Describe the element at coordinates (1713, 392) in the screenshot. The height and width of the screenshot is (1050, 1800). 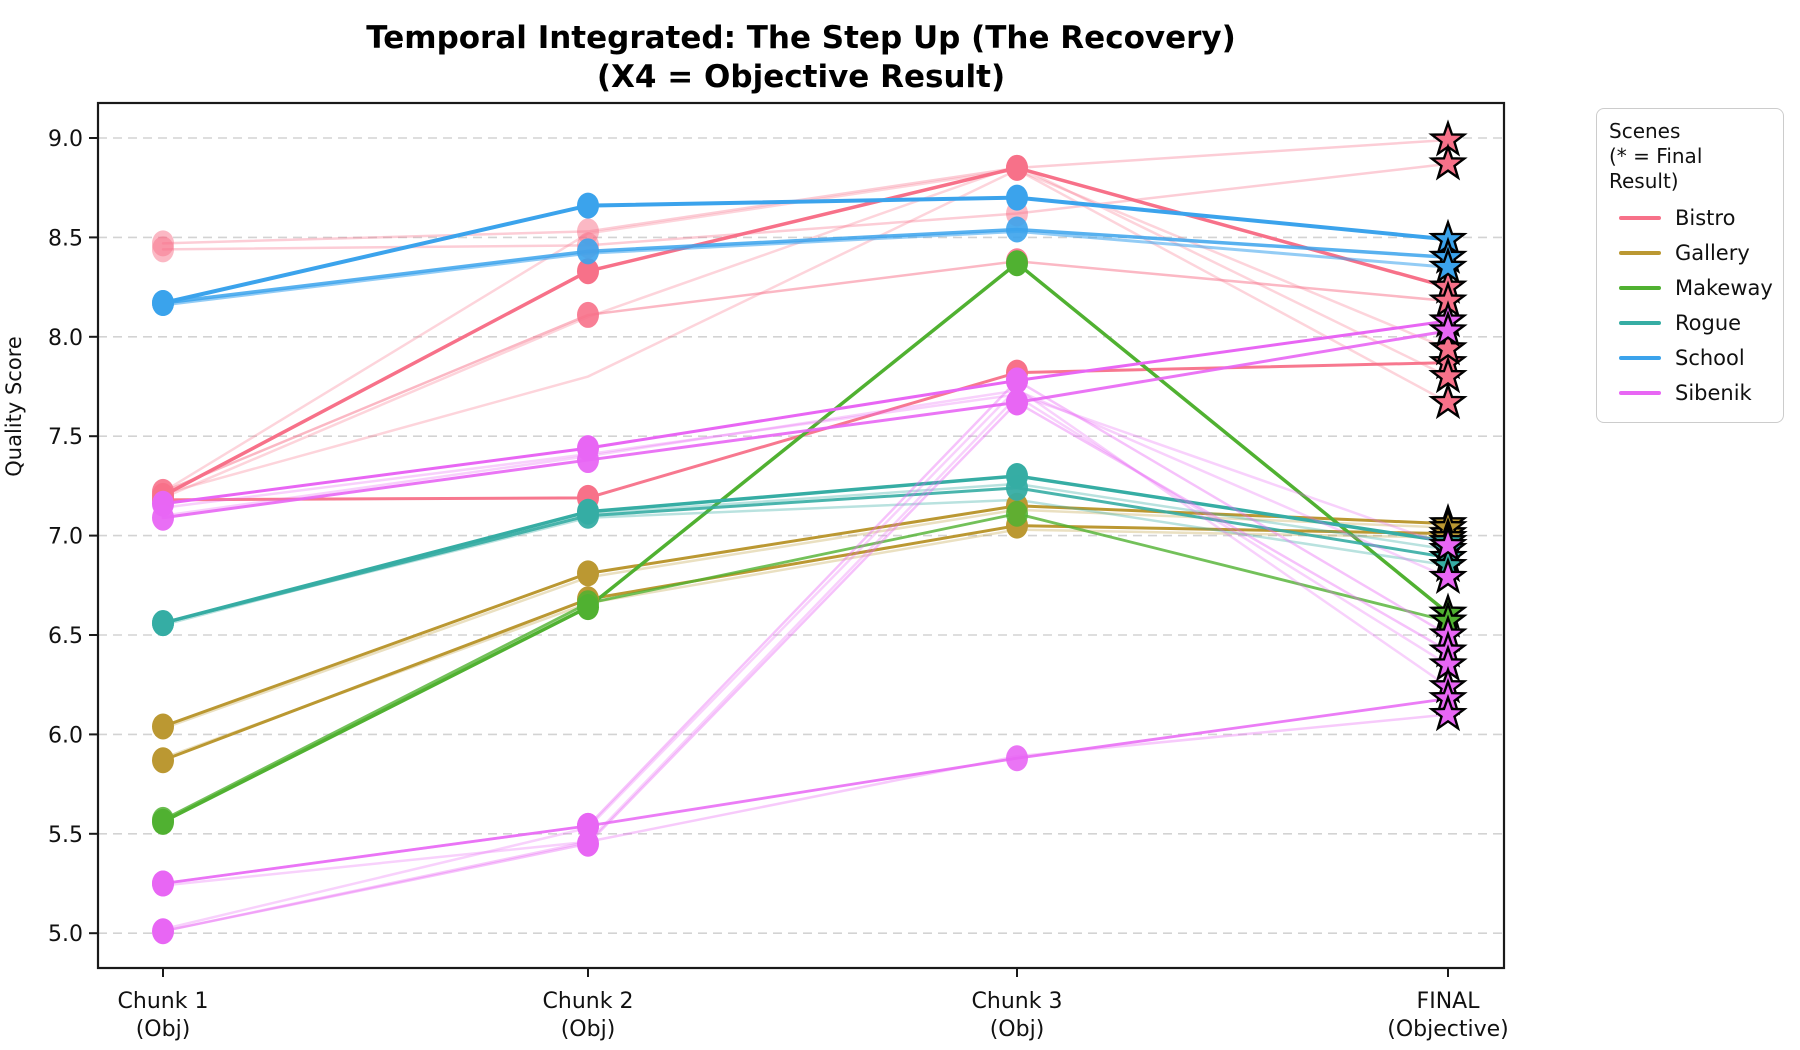
I see `legend-label-sibenik: Sibenik` at that location.